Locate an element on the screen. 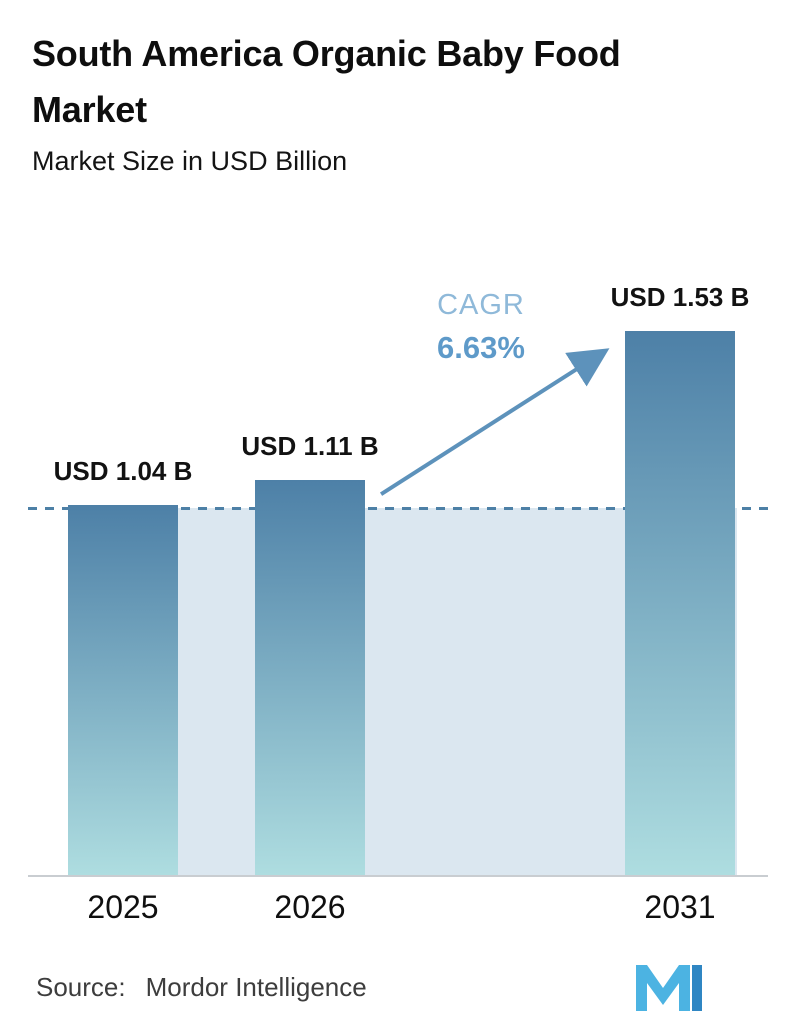 Image resolution: width=796 pixels, height=1034 pixels. chart-title: South America Organic Baby Food Market is located at coordinates (326, 81).